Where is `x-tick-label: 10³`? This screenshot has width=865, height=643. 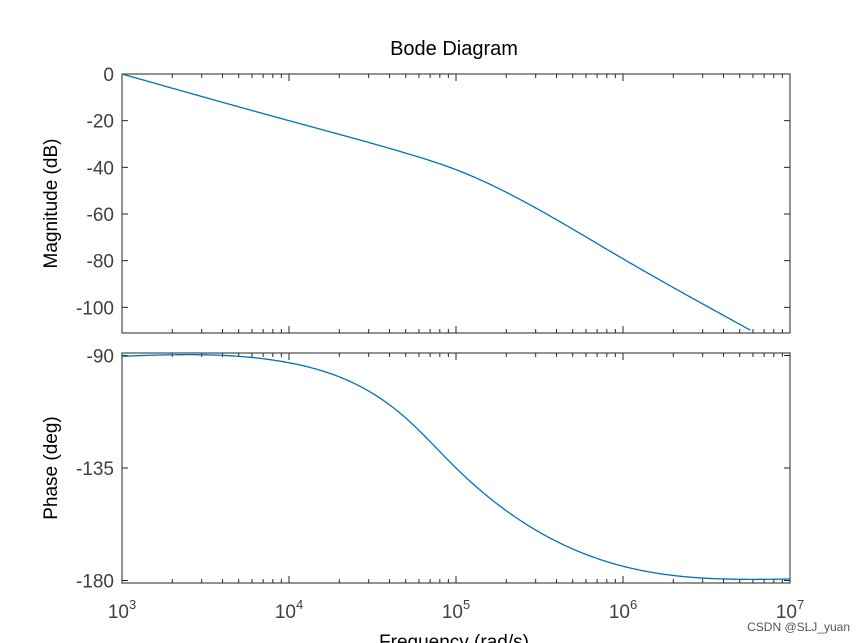
x-tick-label: 10³ is located at coordinates (122, 610).